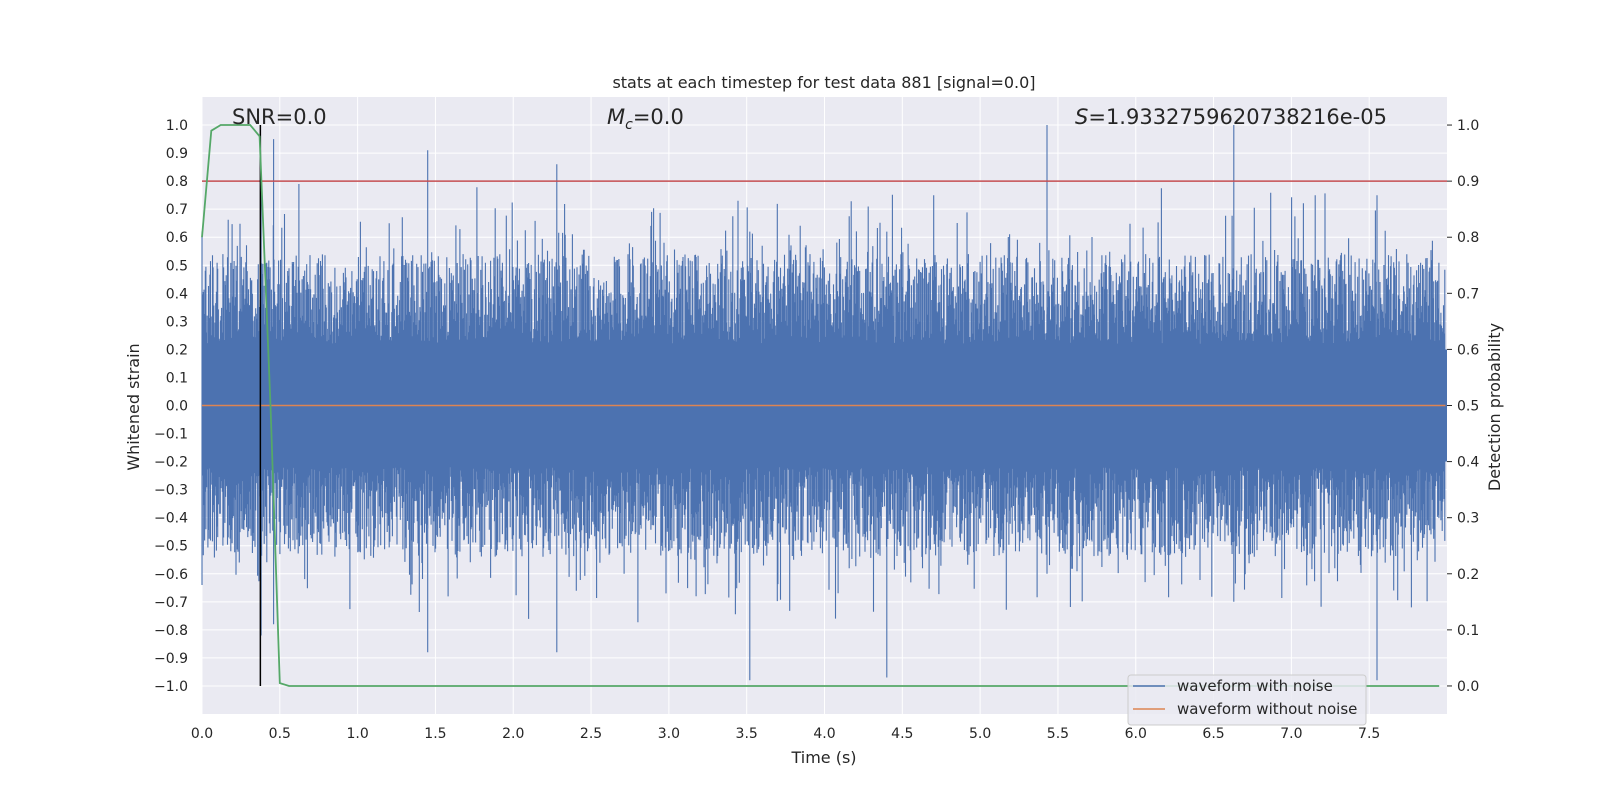  Describe the element at coordinates (171, 575) in the screenshot. I see `y-tick-label: −0.6` at that location.